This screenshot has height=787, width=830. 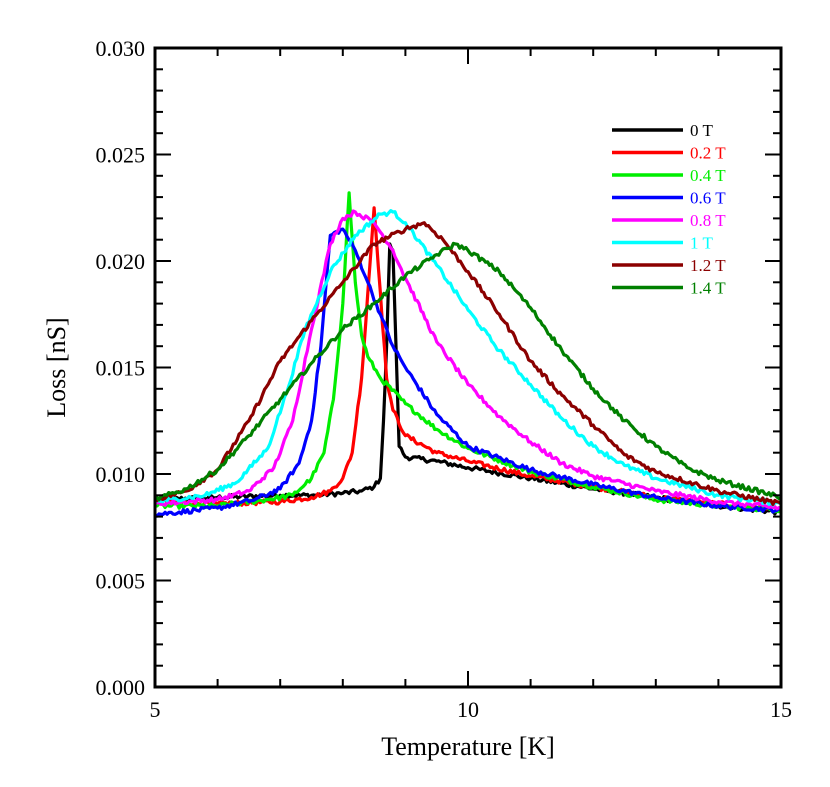 I want to click on legend-label: 1 T, so click(x=701, y=243).